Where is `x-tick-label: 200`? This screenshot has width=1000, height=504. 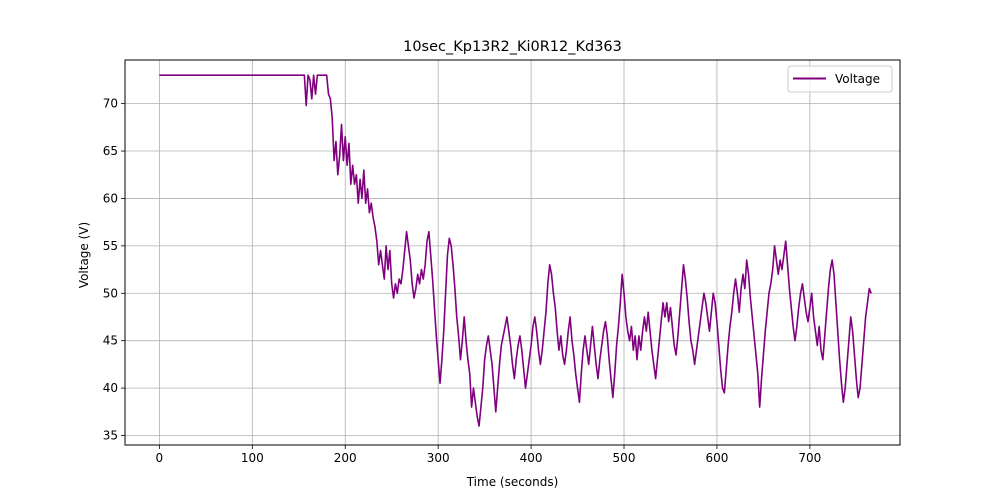
x-tick-label: 200 is located at coordinates (345, 458).